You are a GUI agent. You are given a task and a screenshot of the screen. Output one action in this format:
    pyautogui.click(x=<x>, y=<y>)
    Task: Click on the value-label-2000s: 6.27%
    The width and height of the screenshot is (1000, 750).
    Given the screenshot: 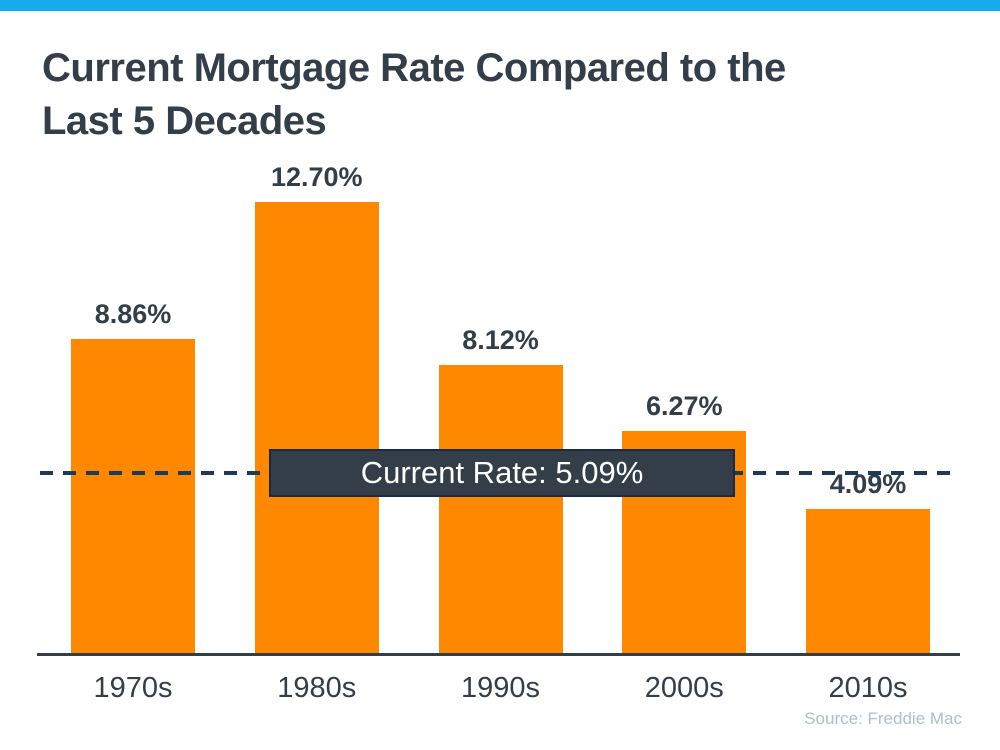 What is the action you would take?
    pyautogui.click(x=684, y=406)
    